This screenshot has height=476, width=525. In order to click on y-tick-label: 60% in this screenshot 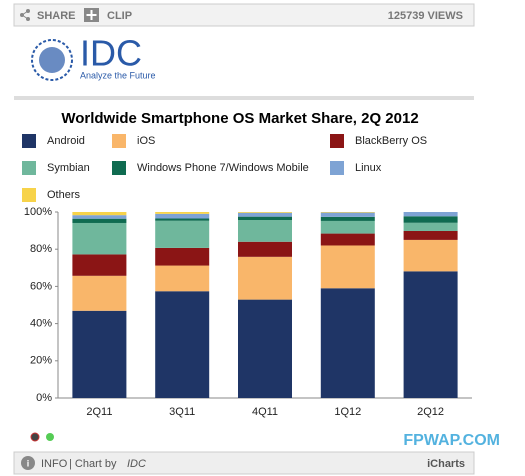, I will do `click(41, 286)`.